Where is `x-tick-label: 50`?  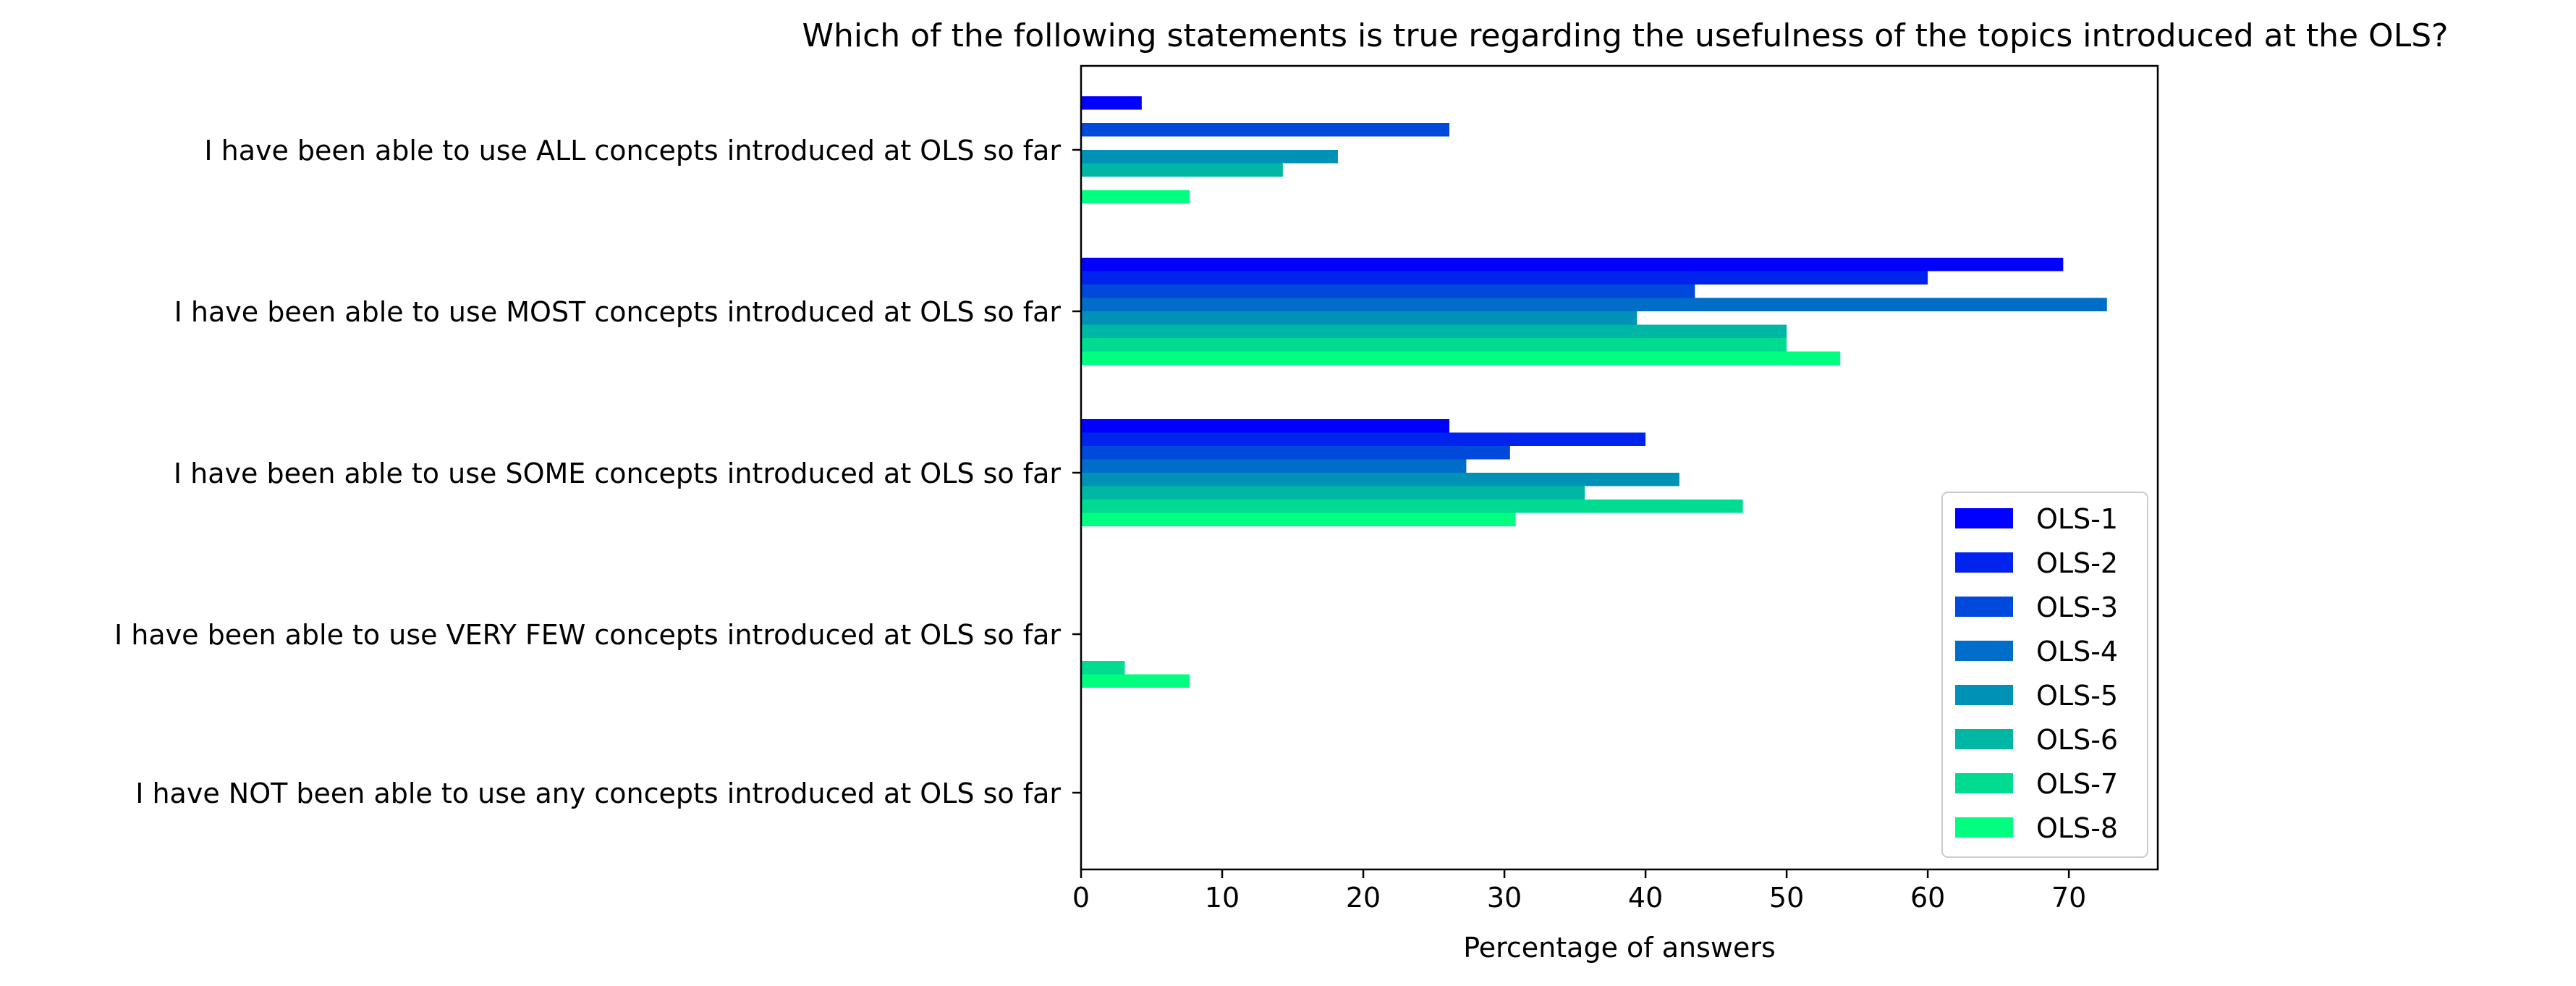 x-tick-label: 50 is located at coordinates (1786, 898).